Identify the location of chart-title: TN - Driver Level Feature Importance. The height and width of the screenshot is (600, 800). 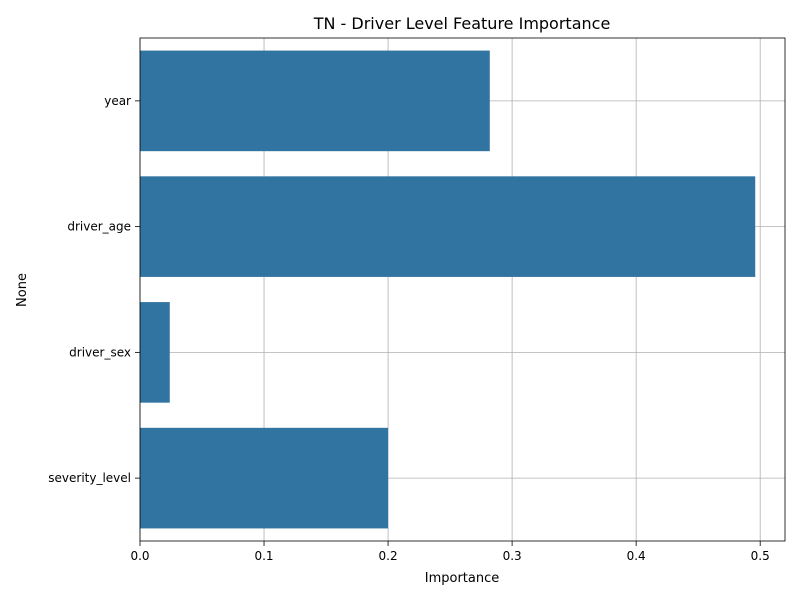
(462, 23).